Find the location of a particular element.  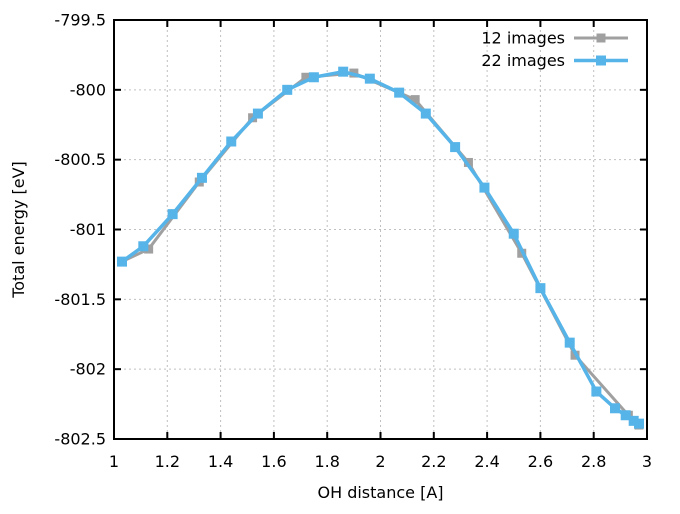

y-tick-label: -799.5 is located at coordinates (80, 20).